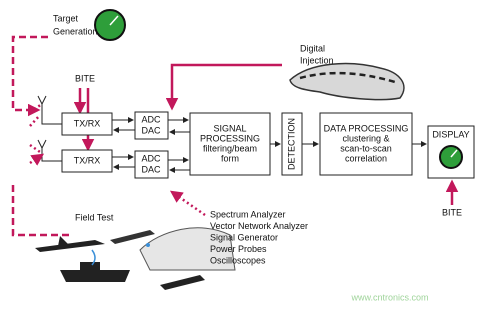  Describe the element at coordinates (238, 249) in the screenshot. I see `node-label: Power Probes` at that location.